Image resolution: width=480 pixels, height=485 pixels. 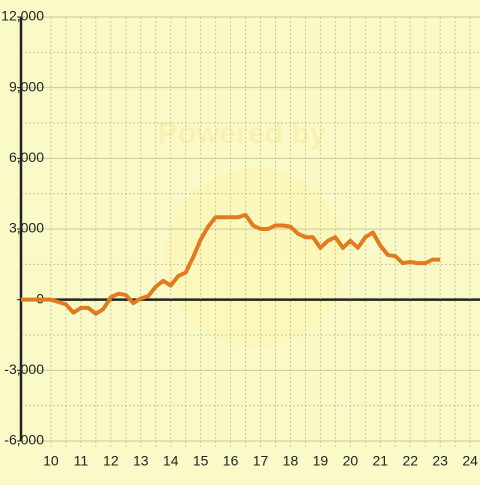 I want to click on x-tick-label: 24, so click(x=470, y=461).